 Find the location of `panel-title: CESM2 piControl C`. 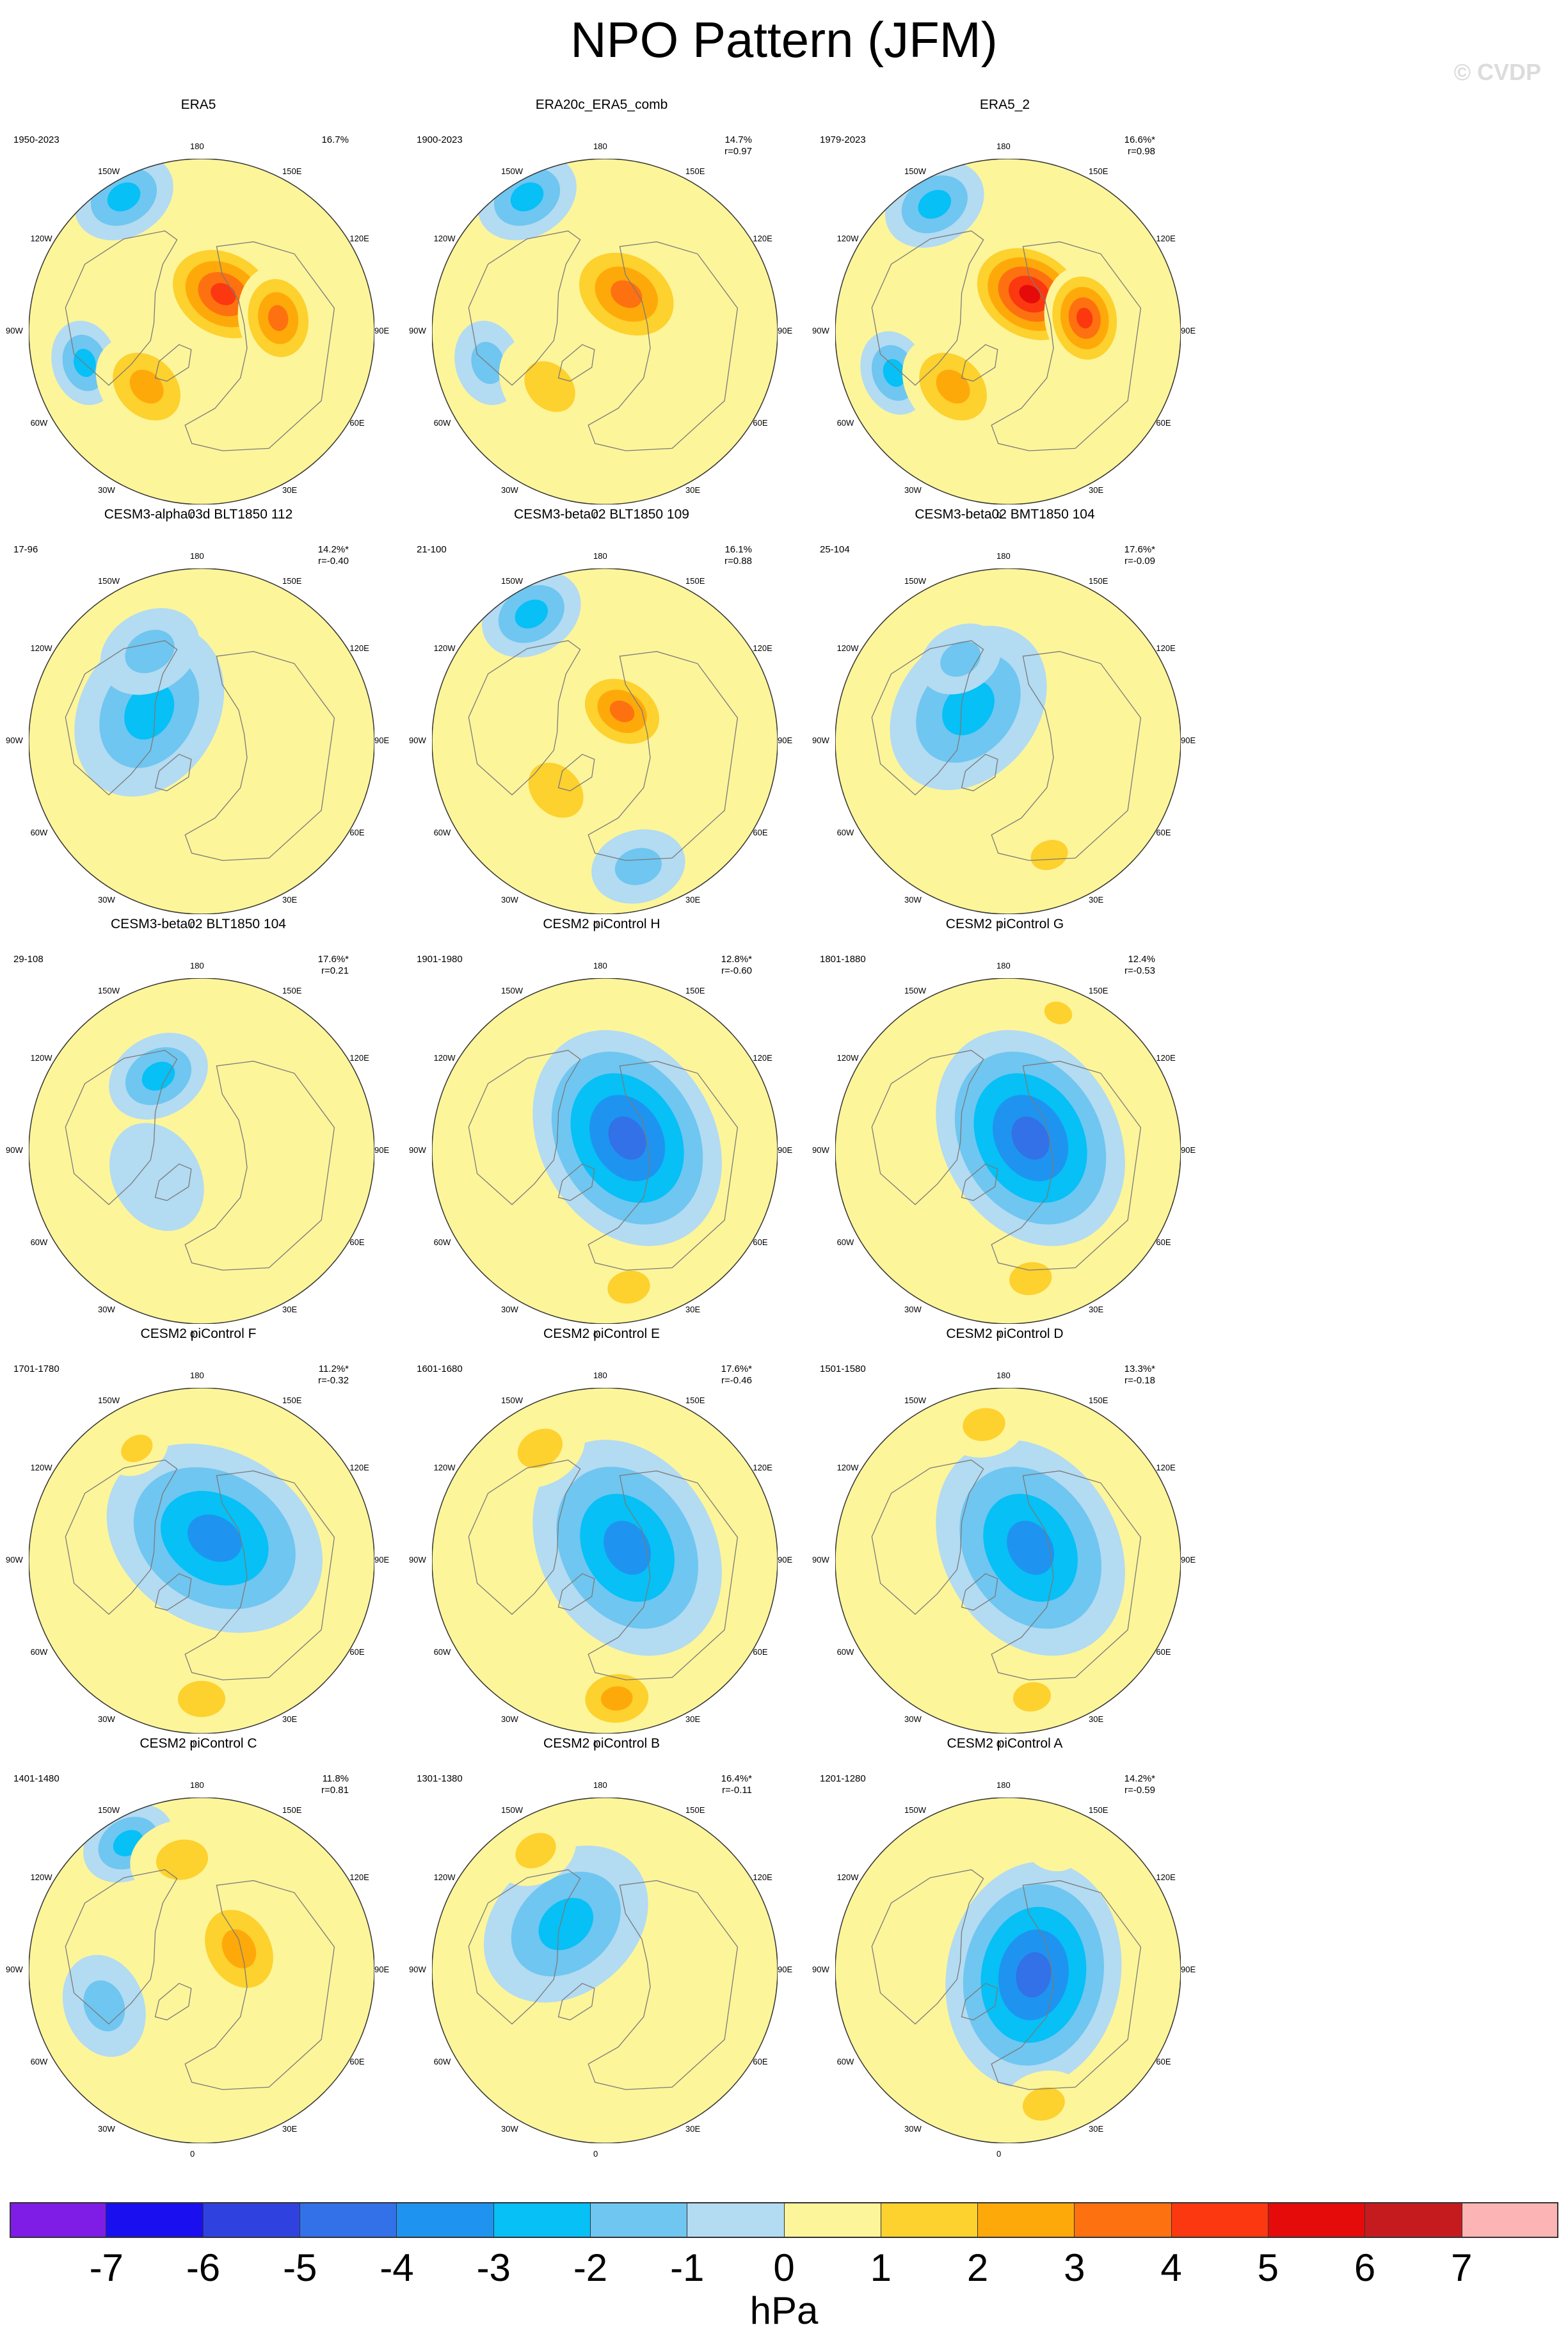

panel-title: CESM2 piControl C is located at coordinates (198, 1744).